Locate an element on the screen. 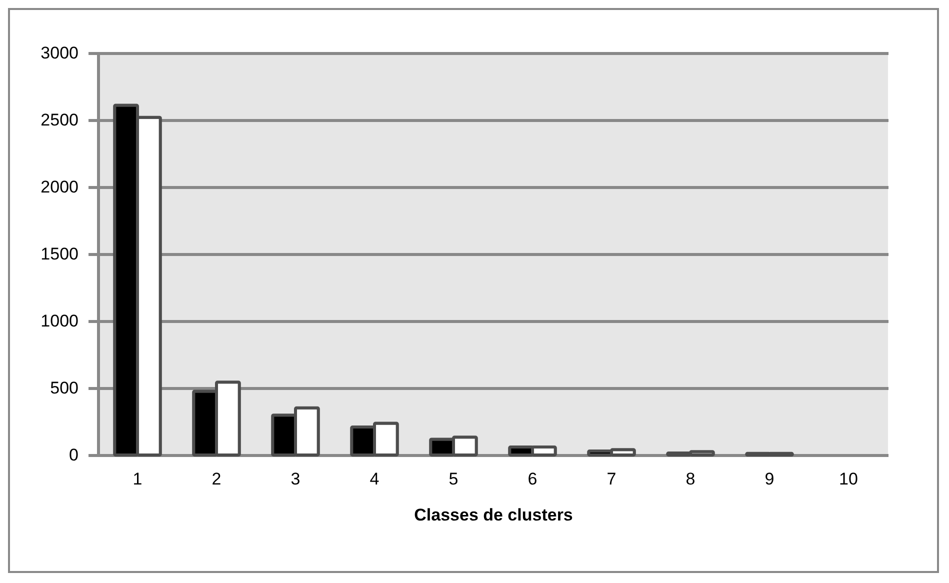 The height and width of the screenshot is (583, 949). x-tick-label: 6 is located at coordinates (533, 479).